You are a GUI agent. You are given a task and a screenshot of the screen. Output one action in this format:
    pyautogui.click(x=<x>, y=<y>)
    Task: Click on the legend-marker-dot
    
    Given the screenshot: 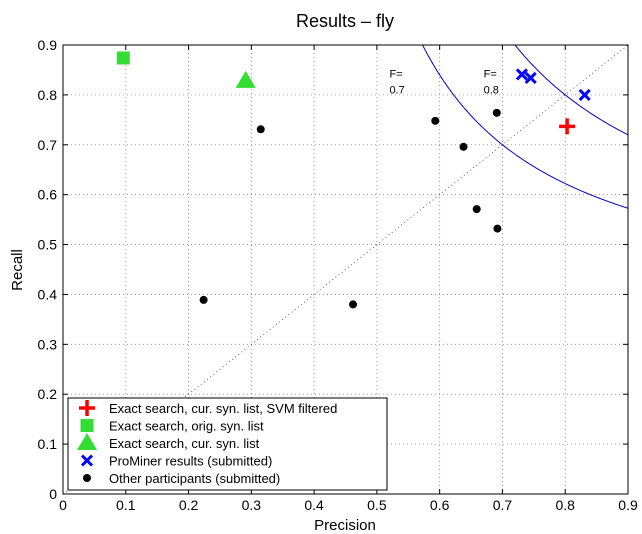 What is the action you would take?
    pyautogui.click(x=87, y=478)
    